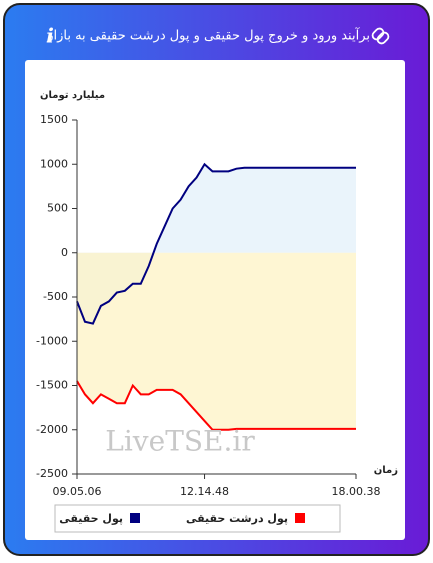 The image size is (433, 563). I want to click on x-tick-label: 18.00.38, so click(356, 491).